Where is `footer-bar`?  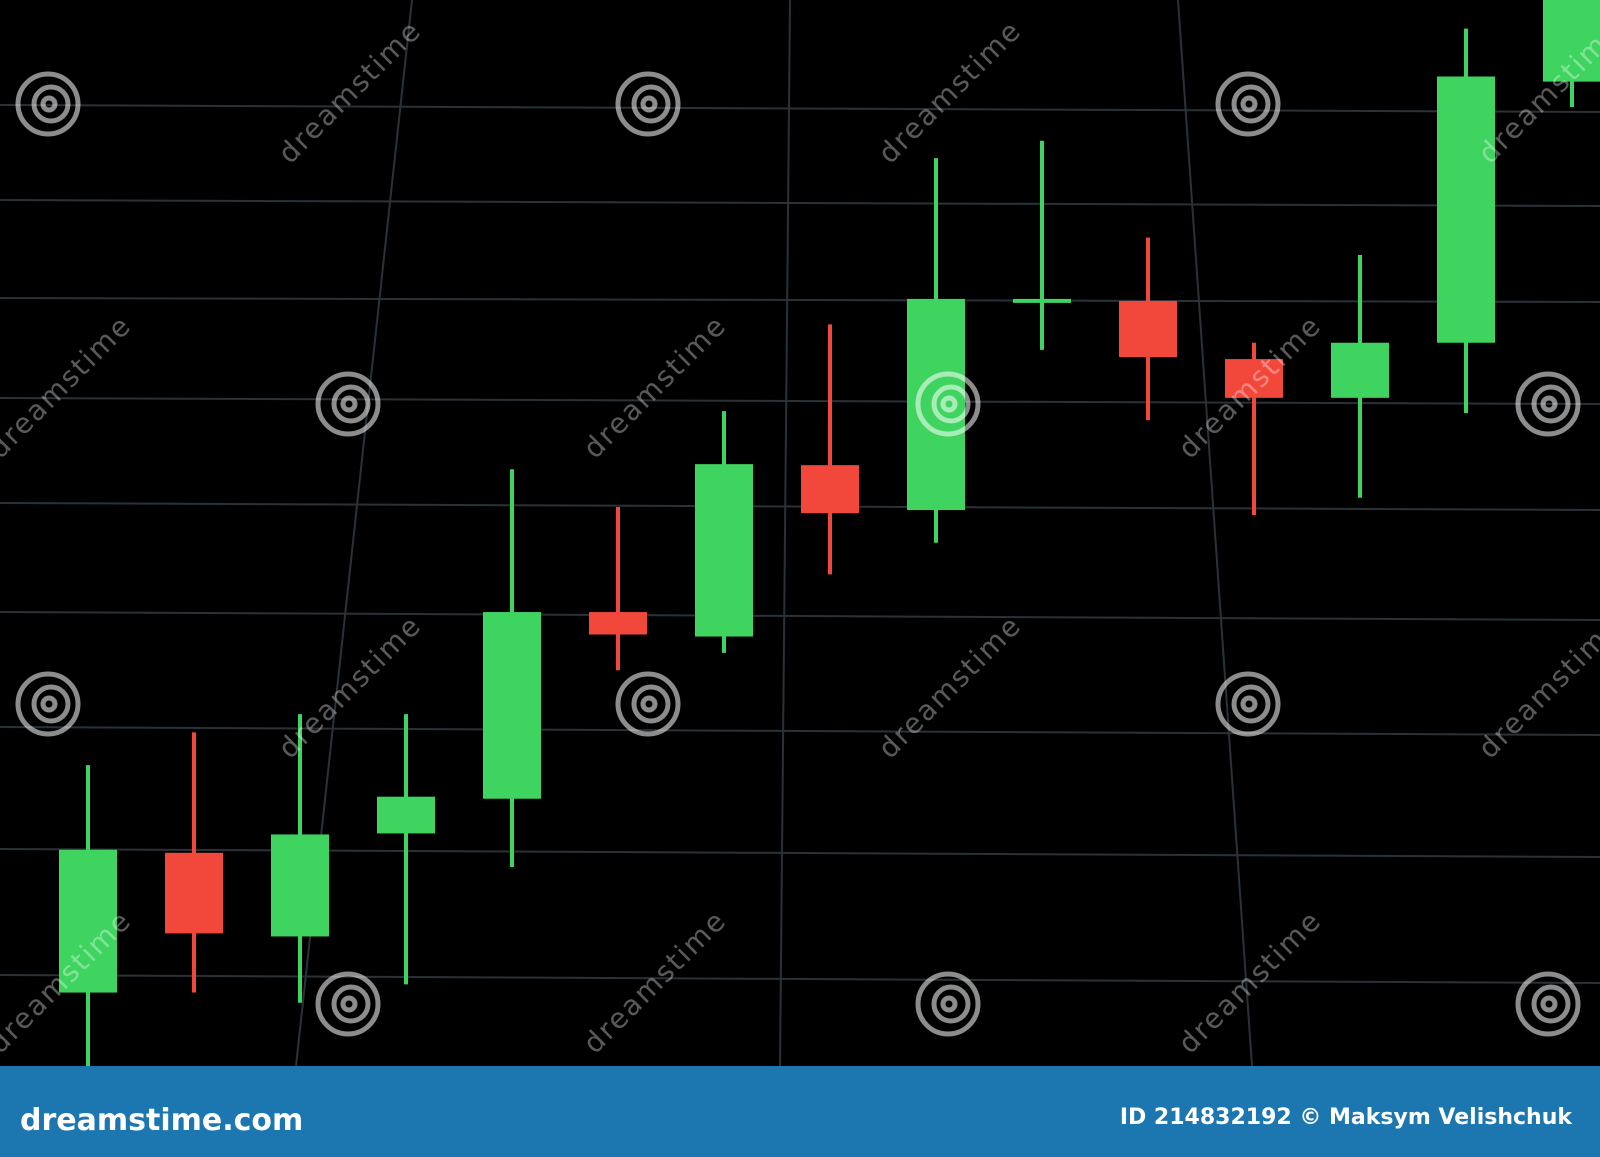
footer-bar is located at coordinates (800, 1111).